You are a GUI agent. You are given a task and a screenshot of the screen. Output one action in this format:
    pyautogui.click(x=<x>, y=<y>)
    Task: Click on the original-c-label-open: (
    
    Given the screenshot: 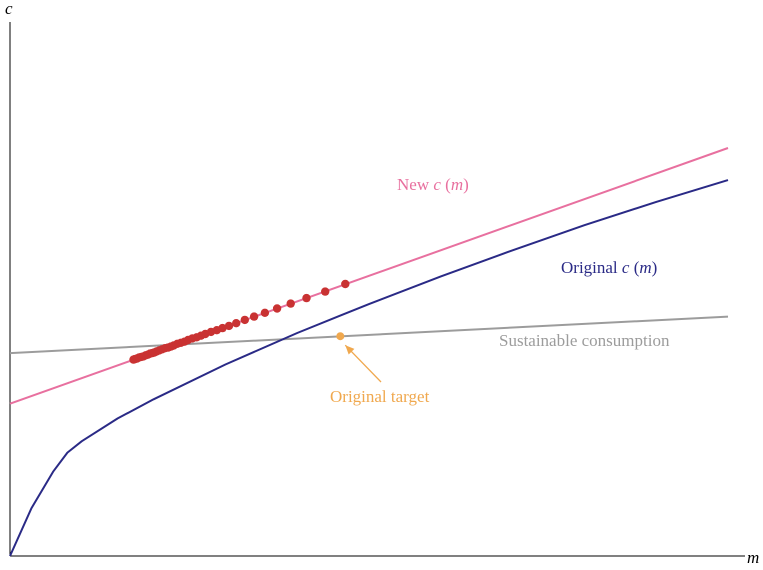 What is the action you would take?
    pyautogui.click(x=634, y=267)
    